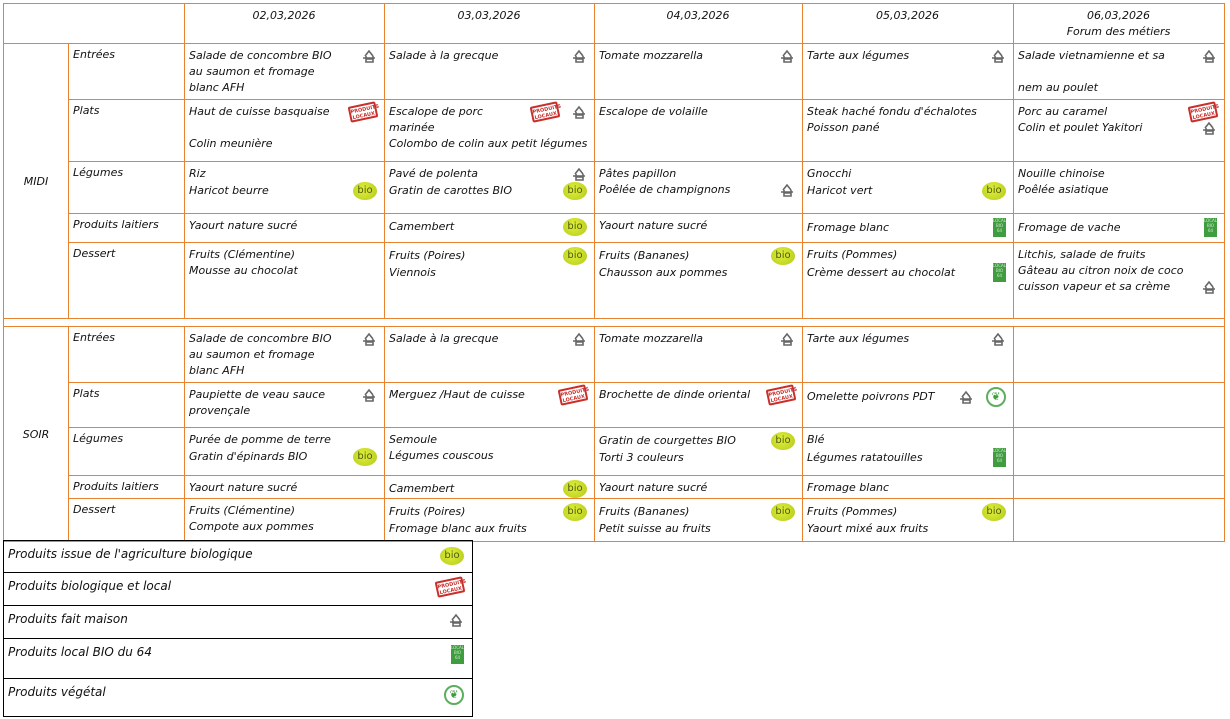 The height and width of the screenshot is (719, 1230). I want to click on menu-cell: Riz Haricot beurre bio, so click(284, 187).